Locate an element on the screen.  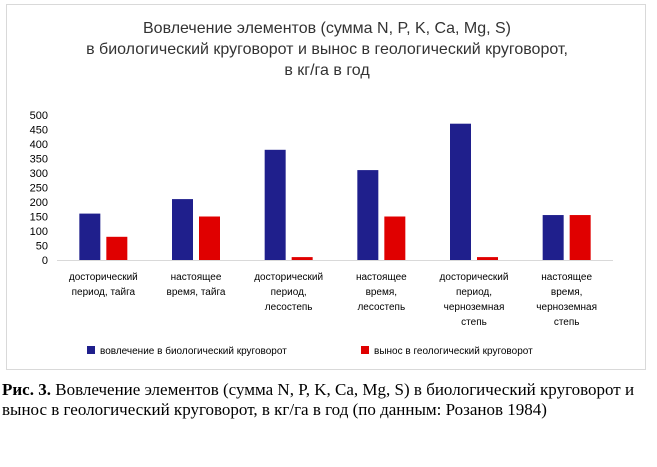
x-category-label: период, тайга is located at coordinates (104, 292).